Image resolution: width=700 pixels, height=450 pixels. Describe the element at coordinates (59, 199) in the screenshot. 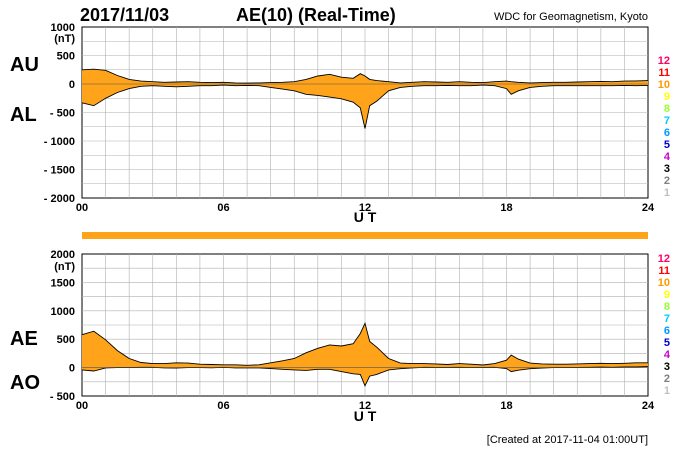

I see `y-tick-label: - 2000` at that location.